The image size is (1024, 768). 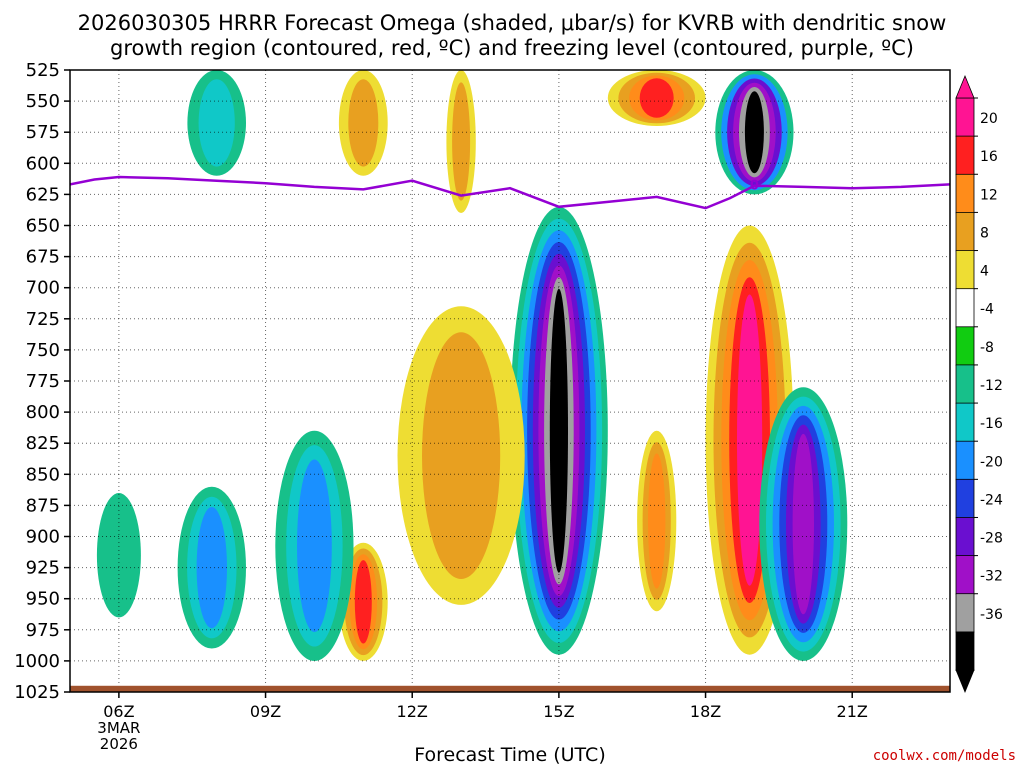 I want to click on colorbar-label--36: -36, so click(x=991, y=615).